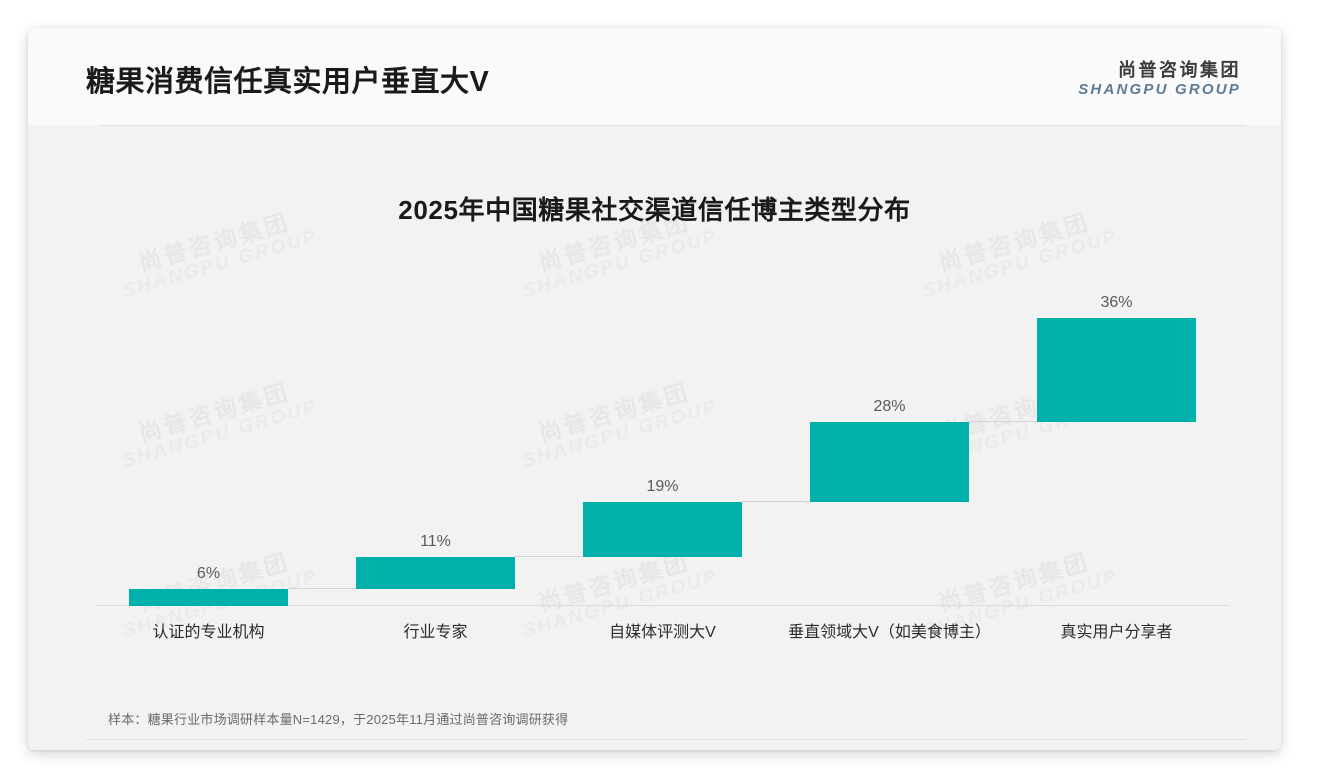 This screenshot has height=780, width=1340. Describe the element at coordinates (1116, 632) in the screenshot. I see `category-label: 真实用户分享者` at that location.